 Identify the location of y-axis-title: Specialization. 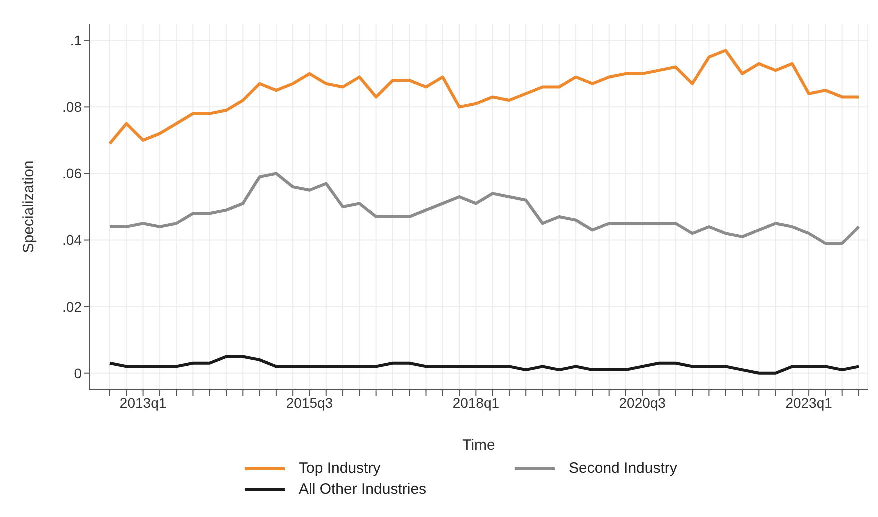
(29, 207).